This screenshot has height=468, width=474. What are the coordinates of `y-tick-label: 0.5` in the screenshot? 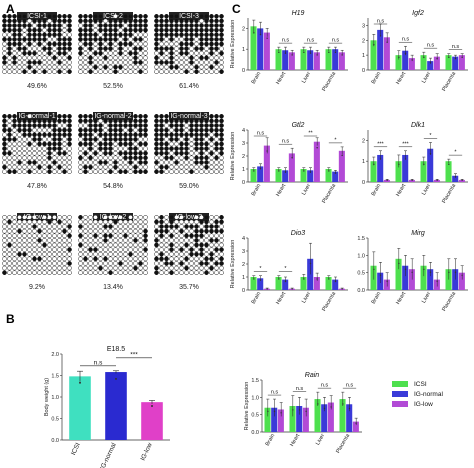 It's located at (361, 274).